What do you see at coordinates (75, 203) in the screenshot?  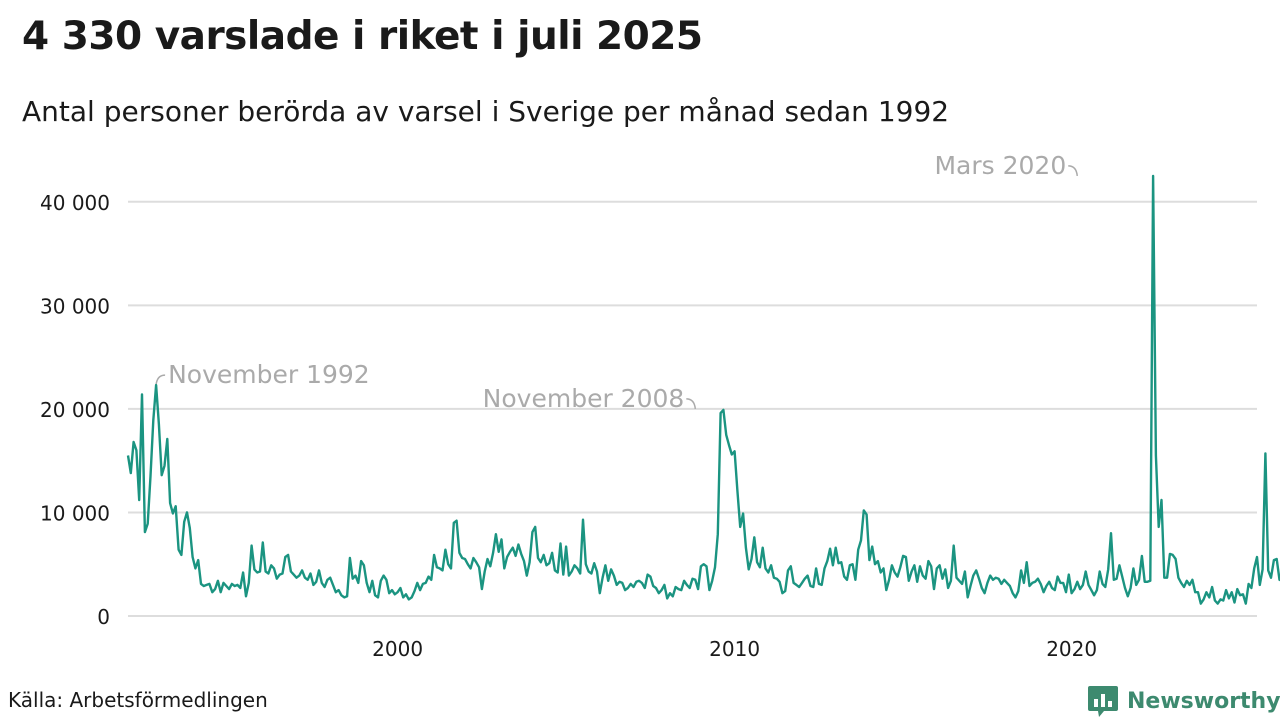 I see `y-tick-label: 40 000` at bounding box center [75, 203].